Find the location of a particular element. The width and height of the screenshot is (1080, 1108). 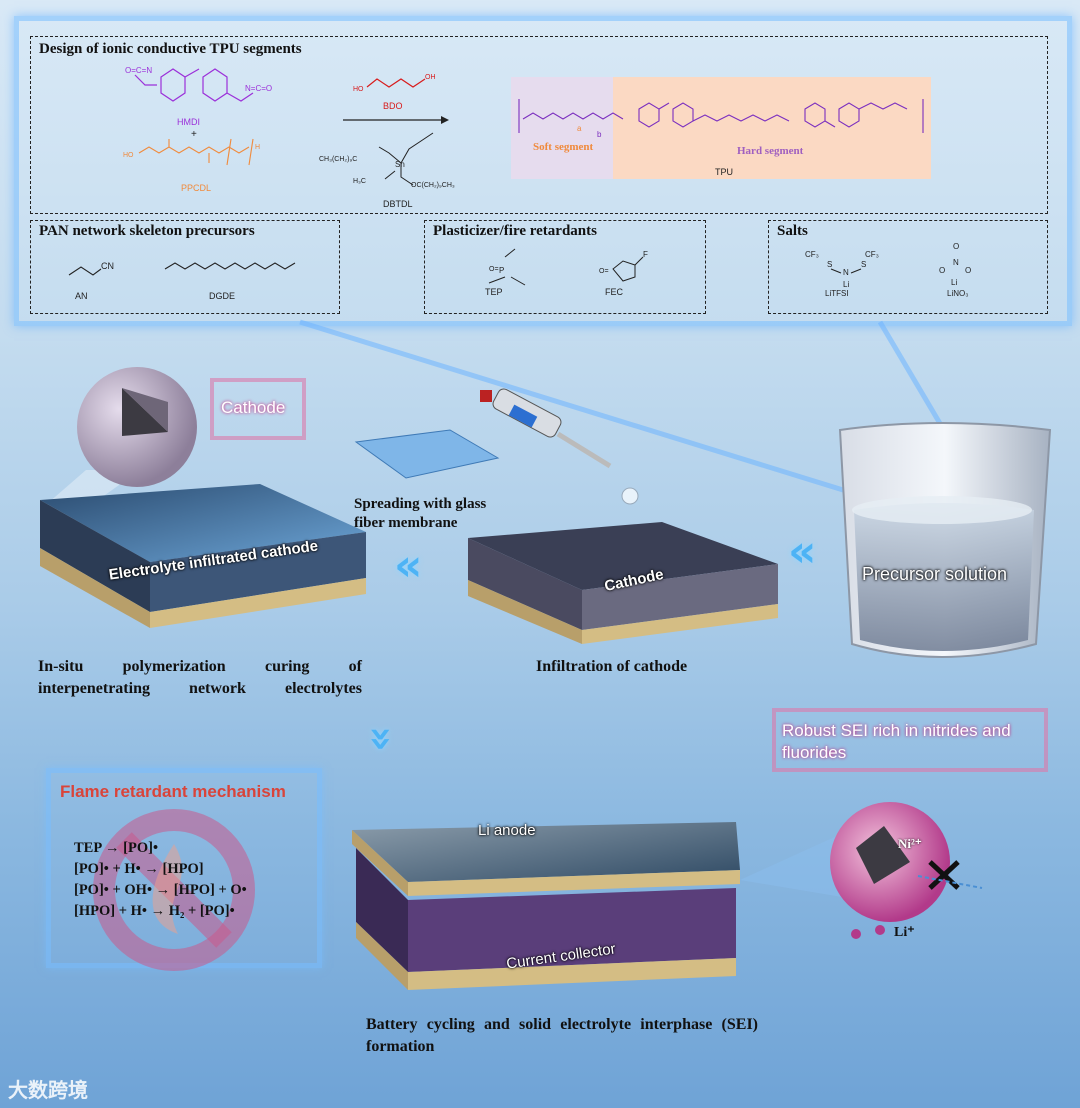

cathode-callout-box is located at coordinates (258, 409).